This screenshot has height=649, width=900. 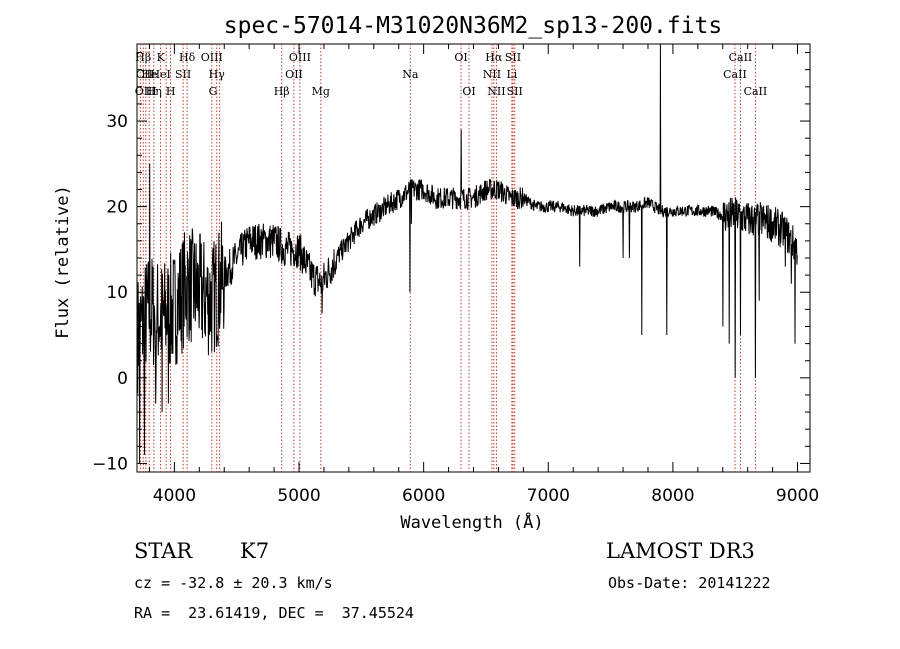 I want to click on line-label: CII, so click(x=144, y=74).